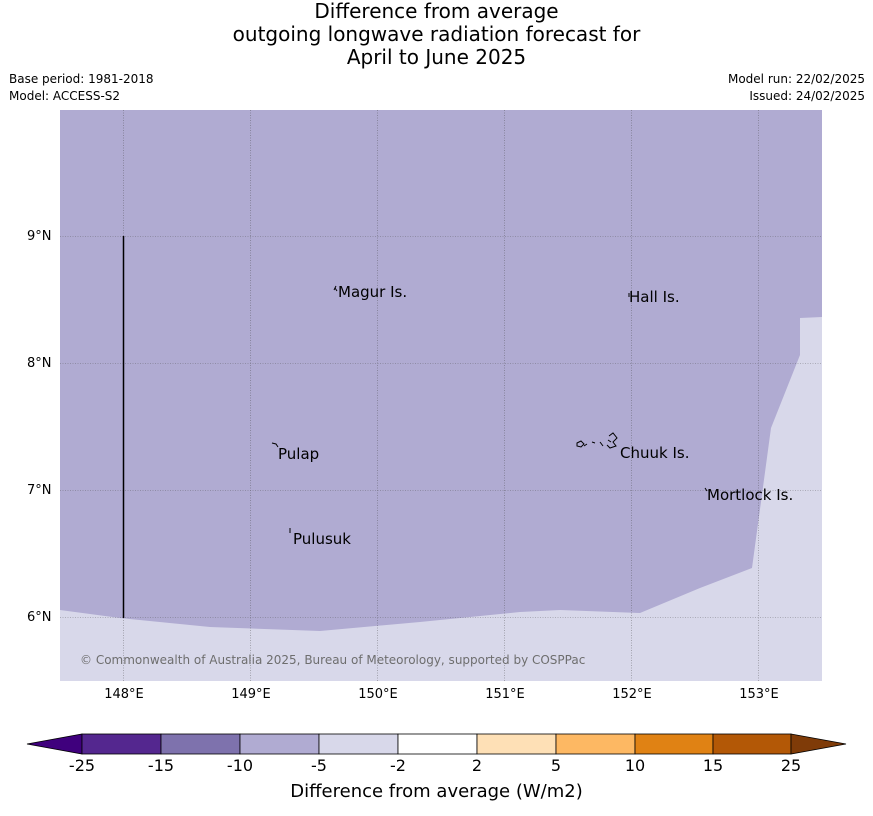 Image resolution: width=873 pixels, height=816 pixels. What do you see at coordinates (81, 88) in the screenshot?
I see `meta-left: Base period: 1981-2018 Model: ACCESS-S2` at bounding box center [81, 88].